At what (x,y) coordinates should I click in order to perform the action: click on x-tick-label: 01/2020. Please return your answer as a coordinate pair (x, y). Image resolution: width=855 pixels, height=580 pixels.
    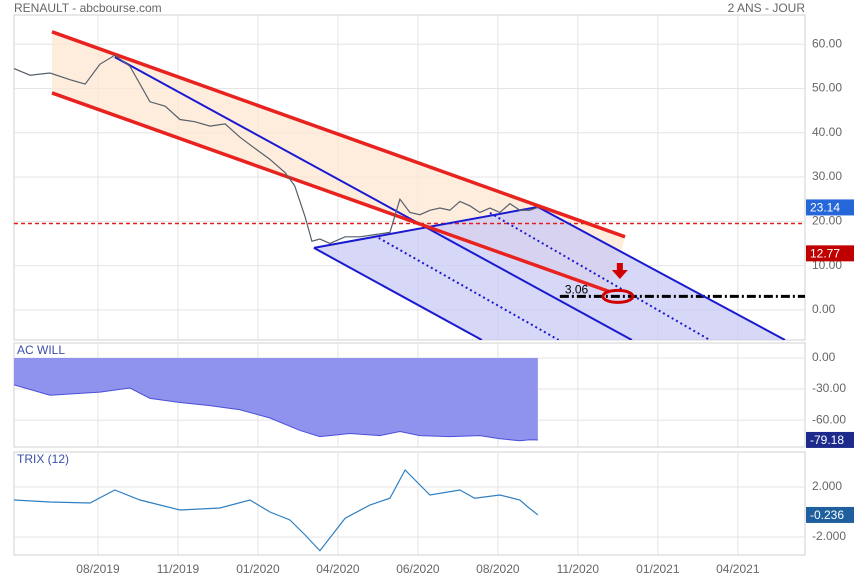
    Looking at the image, I should click on (258, 569).